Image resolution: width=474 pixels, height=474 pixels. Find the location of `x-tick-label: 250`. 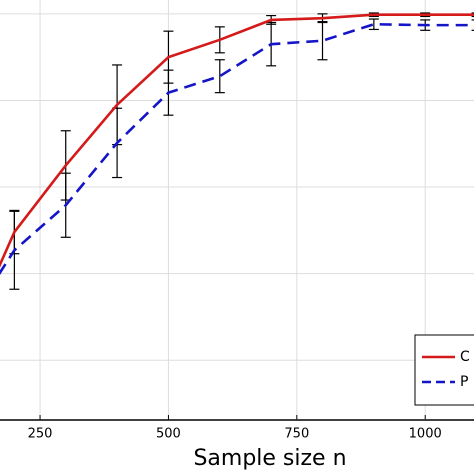

x-tick-label: 250 is located at coordinates (40, 434).